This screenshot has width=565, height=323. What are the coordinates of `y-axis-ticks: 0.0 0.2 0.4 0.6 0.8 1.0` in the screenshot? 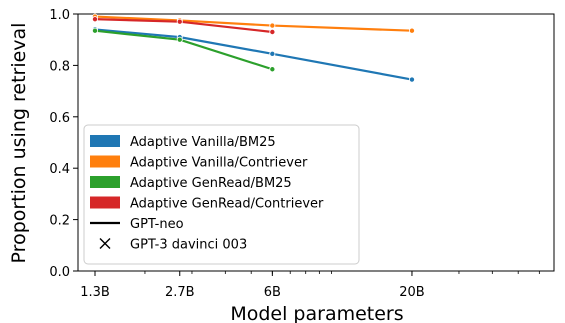 It's located at (63, 144).